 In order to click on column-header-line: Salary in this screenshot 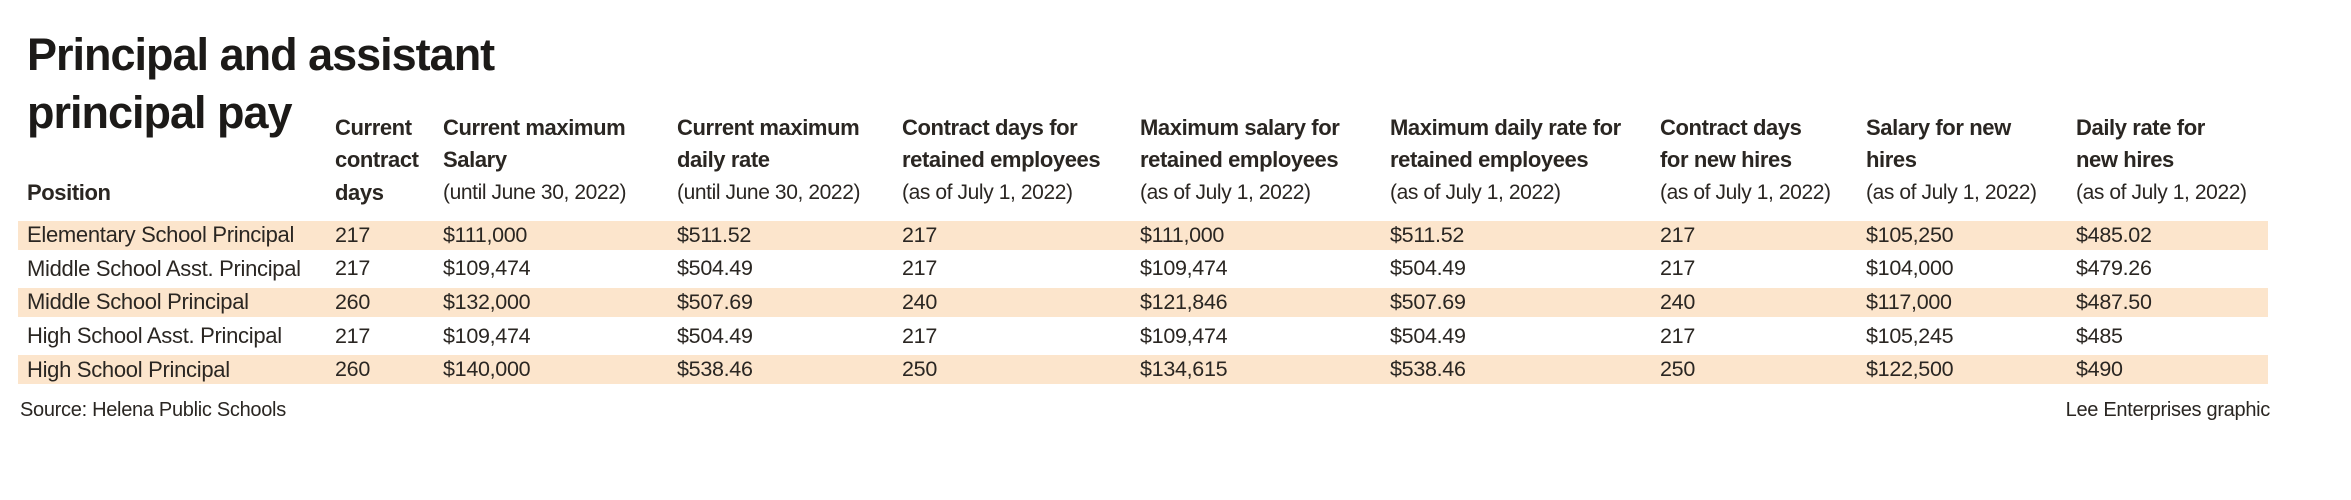, I will do `click(475, 159)`.